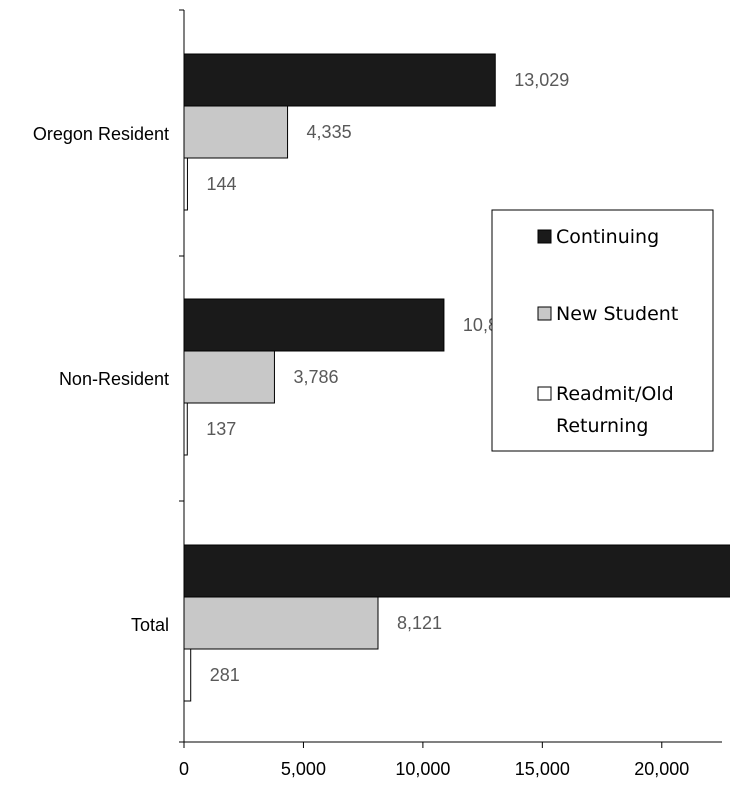 The image size is (730, 793). Describe the element at coordinates (422, 769) in the screenshot. I see `x-tick-label: 10,000` at that location.